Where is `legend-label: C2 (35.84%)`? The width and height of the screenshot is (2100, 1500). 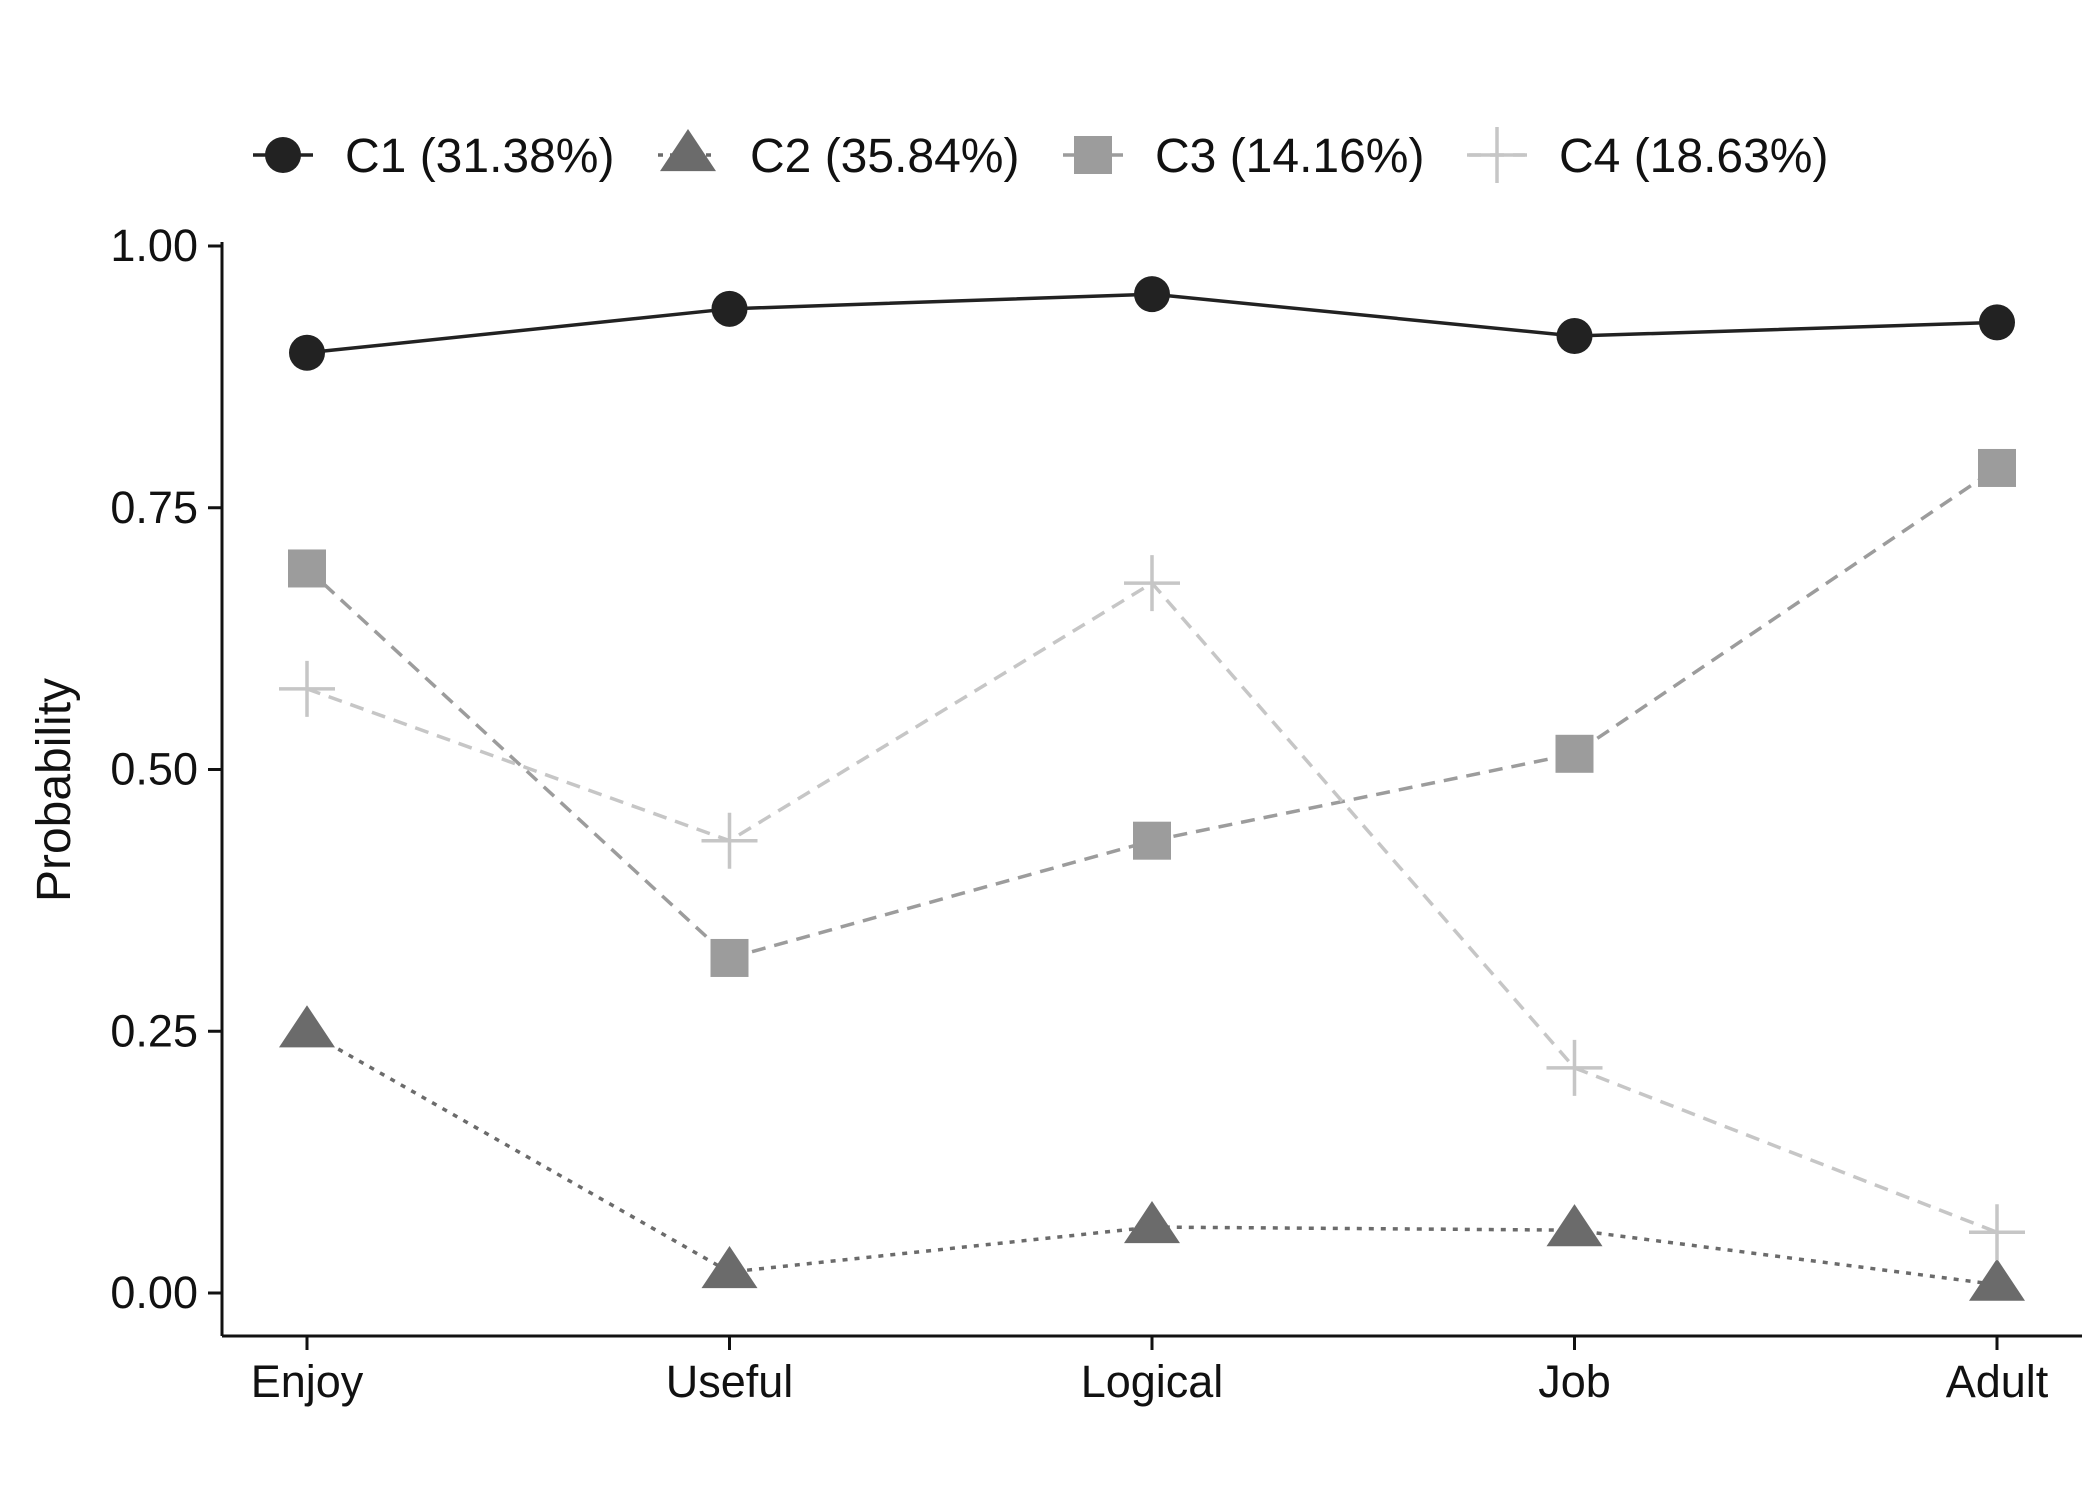 legend-label: C2 (35.84%) is located at coordinates (884, 156).